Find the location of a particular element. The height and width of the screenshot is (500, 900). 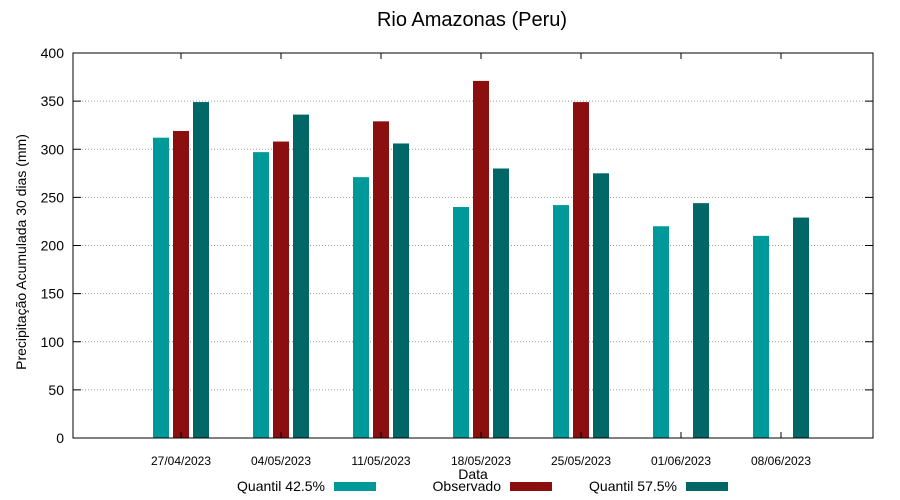

bar-quantil-42-5--3 is located at coordinates (461, 322).